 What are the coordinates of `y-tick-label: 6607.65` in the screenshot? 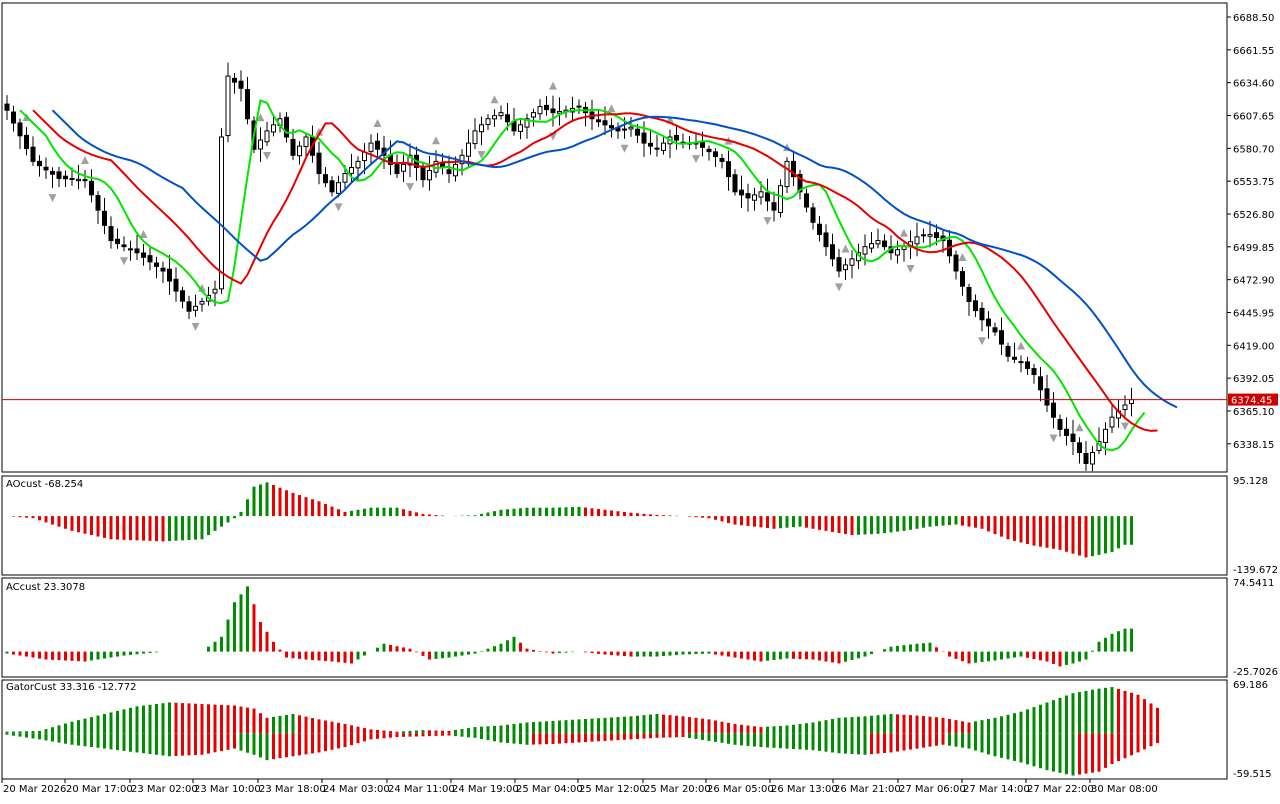 It's located at (1253, 116).